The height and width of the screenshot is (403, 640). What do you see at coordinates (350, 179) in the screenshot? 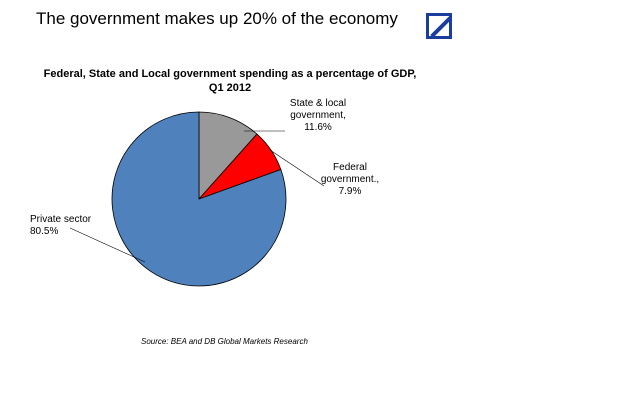
I see `slice-label-2: Federal government., 7.9%` at bounding box center [350, 179].